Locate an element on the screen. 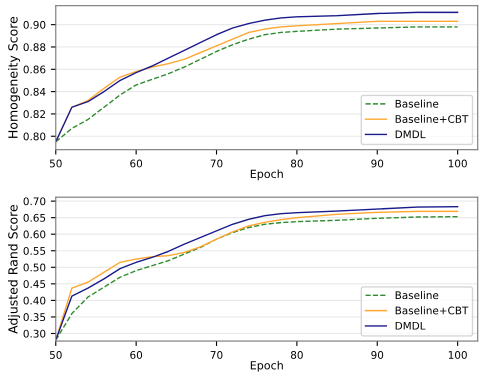 This screenshot has height=379, width=485. y-tick-label: 0.70 is located at coordinates (35, 201).